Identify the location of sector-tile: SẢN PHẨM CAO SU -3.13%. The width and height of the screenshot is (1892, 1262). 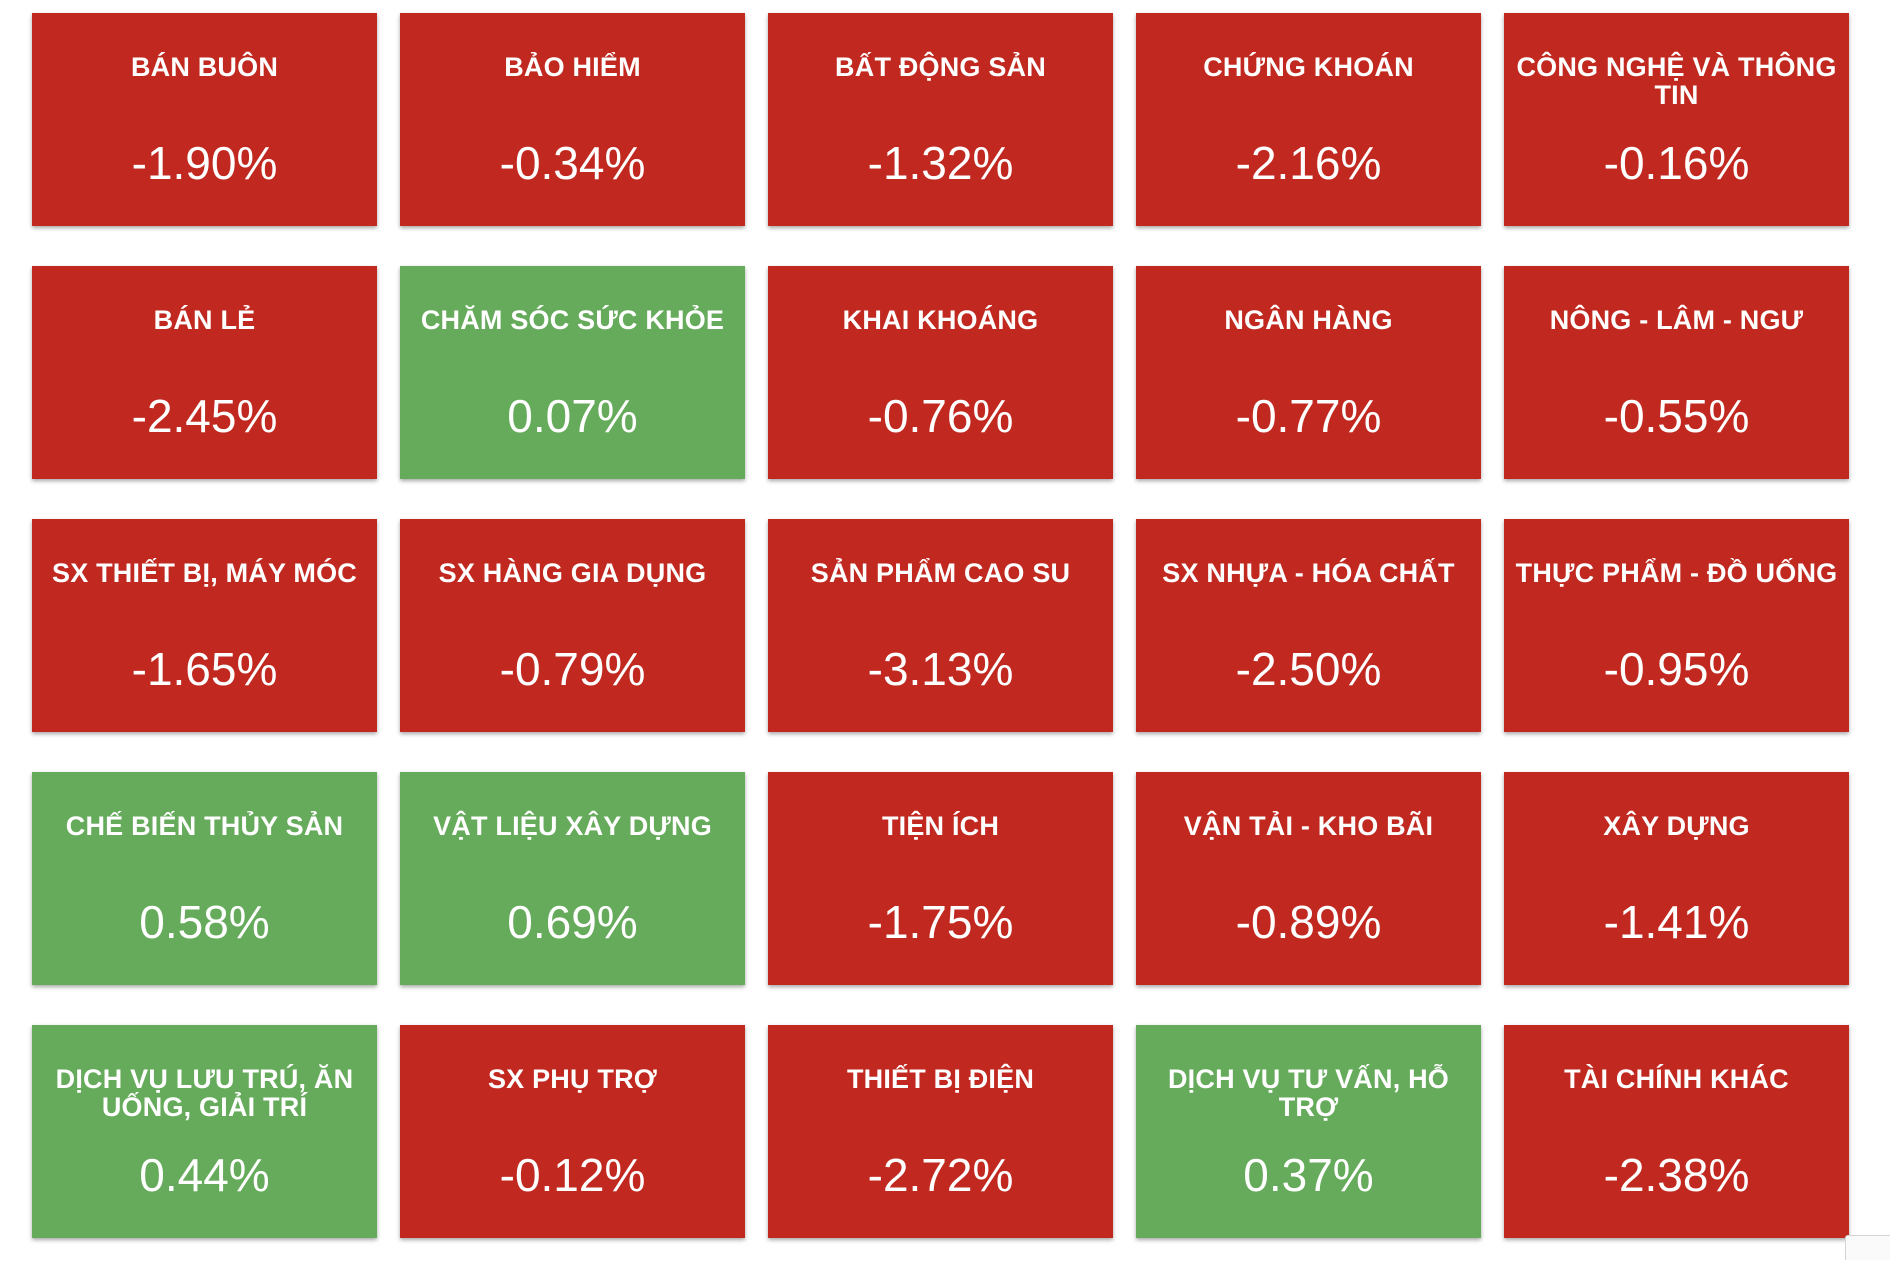
(940, 625).